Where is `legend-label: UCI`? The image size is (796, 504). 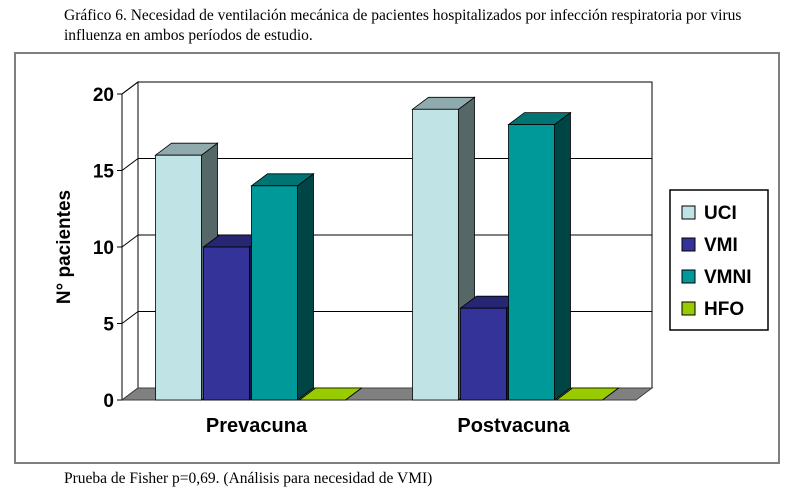
legend-label: UCI is located at coordinates (720, 213).